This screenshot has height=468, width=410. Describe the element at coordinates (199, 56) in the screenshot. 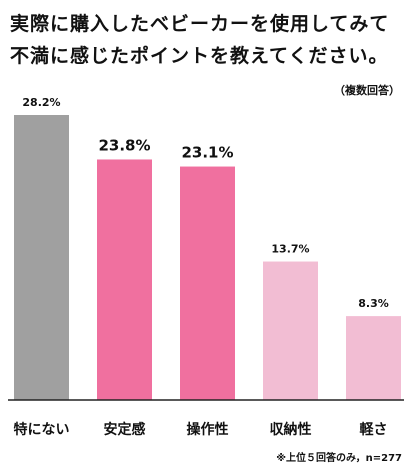

I see `title-line-2: 不満に感じたポイントを教えてください。` at that location.